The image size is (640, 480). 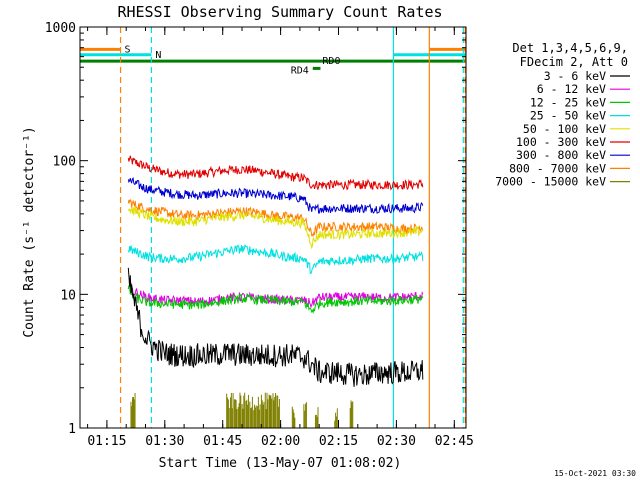 What do you see at coordinates (29, 231) in the screenshot?
I see `y-axis-label: Count Rate (s⁻¹ detector⁻¹)` at bounding box center [29, 231].